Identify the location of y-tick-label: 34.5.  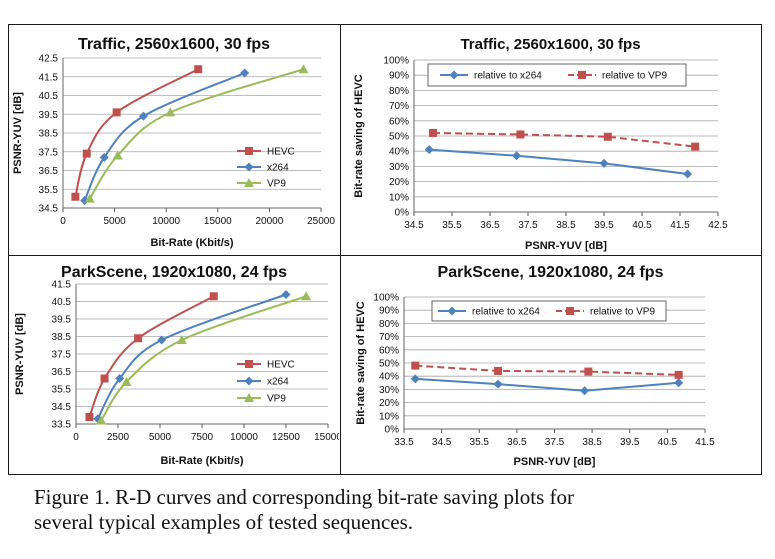
(62, 407).